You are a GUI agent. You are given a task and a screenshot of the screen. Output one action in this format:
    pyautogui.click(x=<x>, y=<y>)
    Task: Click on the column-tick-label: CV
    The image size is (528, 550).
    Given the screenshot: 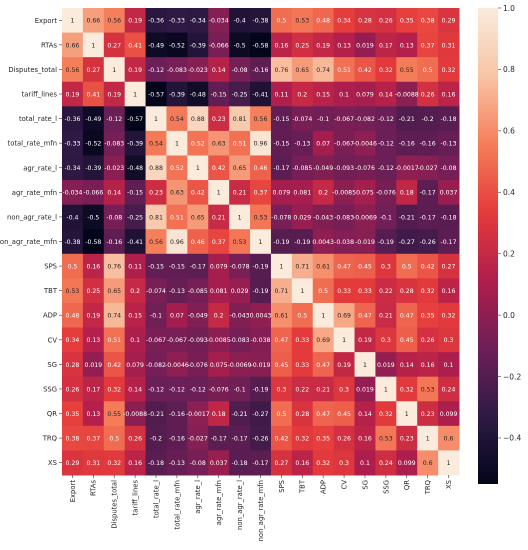 What is the action you would take?
    pyautogui.click(x=344, y=485)
    